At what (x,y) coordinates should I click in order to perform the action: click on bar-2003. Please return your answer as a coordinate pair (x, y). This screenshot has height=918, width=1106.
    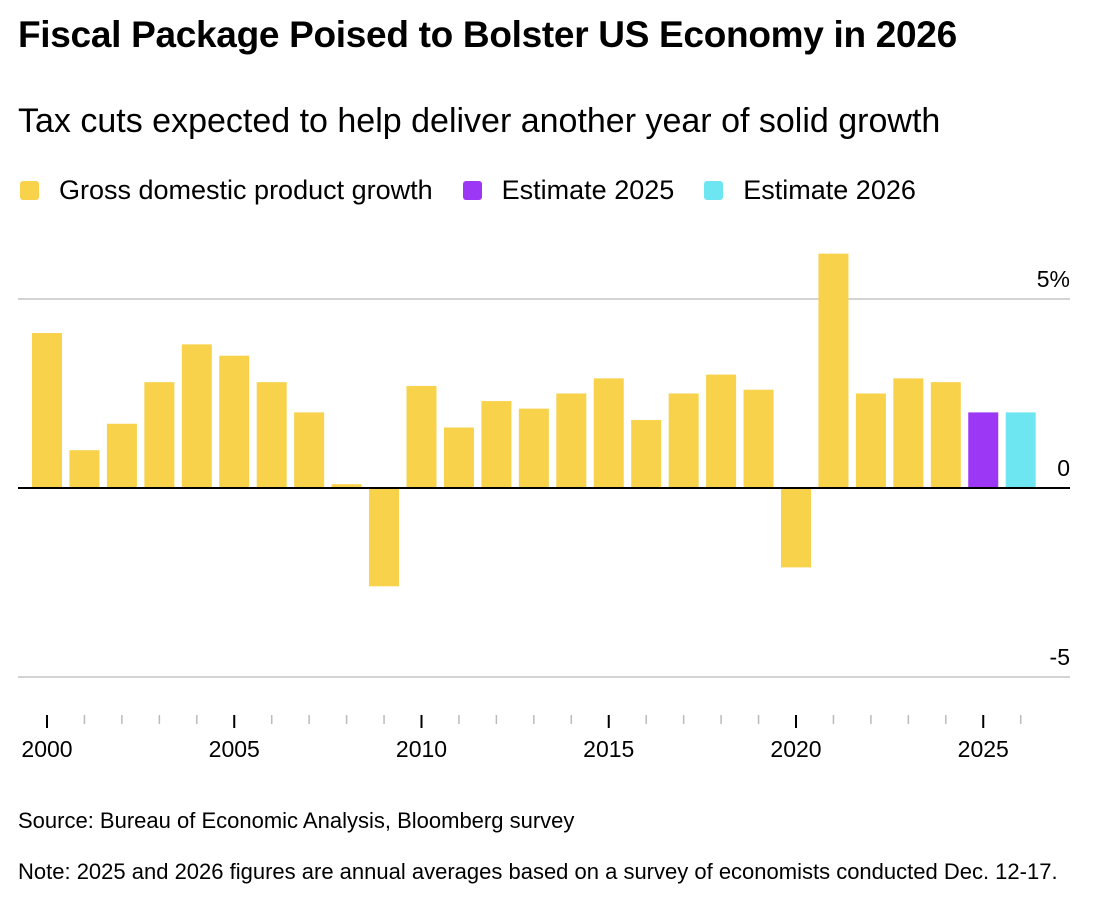
    Looking at the image, I should click on (159, 435).